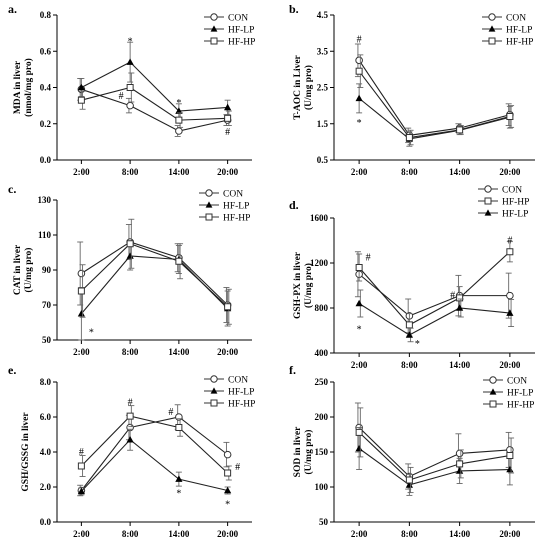  What do you see at coordinates (227, 172) in the screenshot?
I see `x-tick-label: 20:00` at bounding box center [227, 172].